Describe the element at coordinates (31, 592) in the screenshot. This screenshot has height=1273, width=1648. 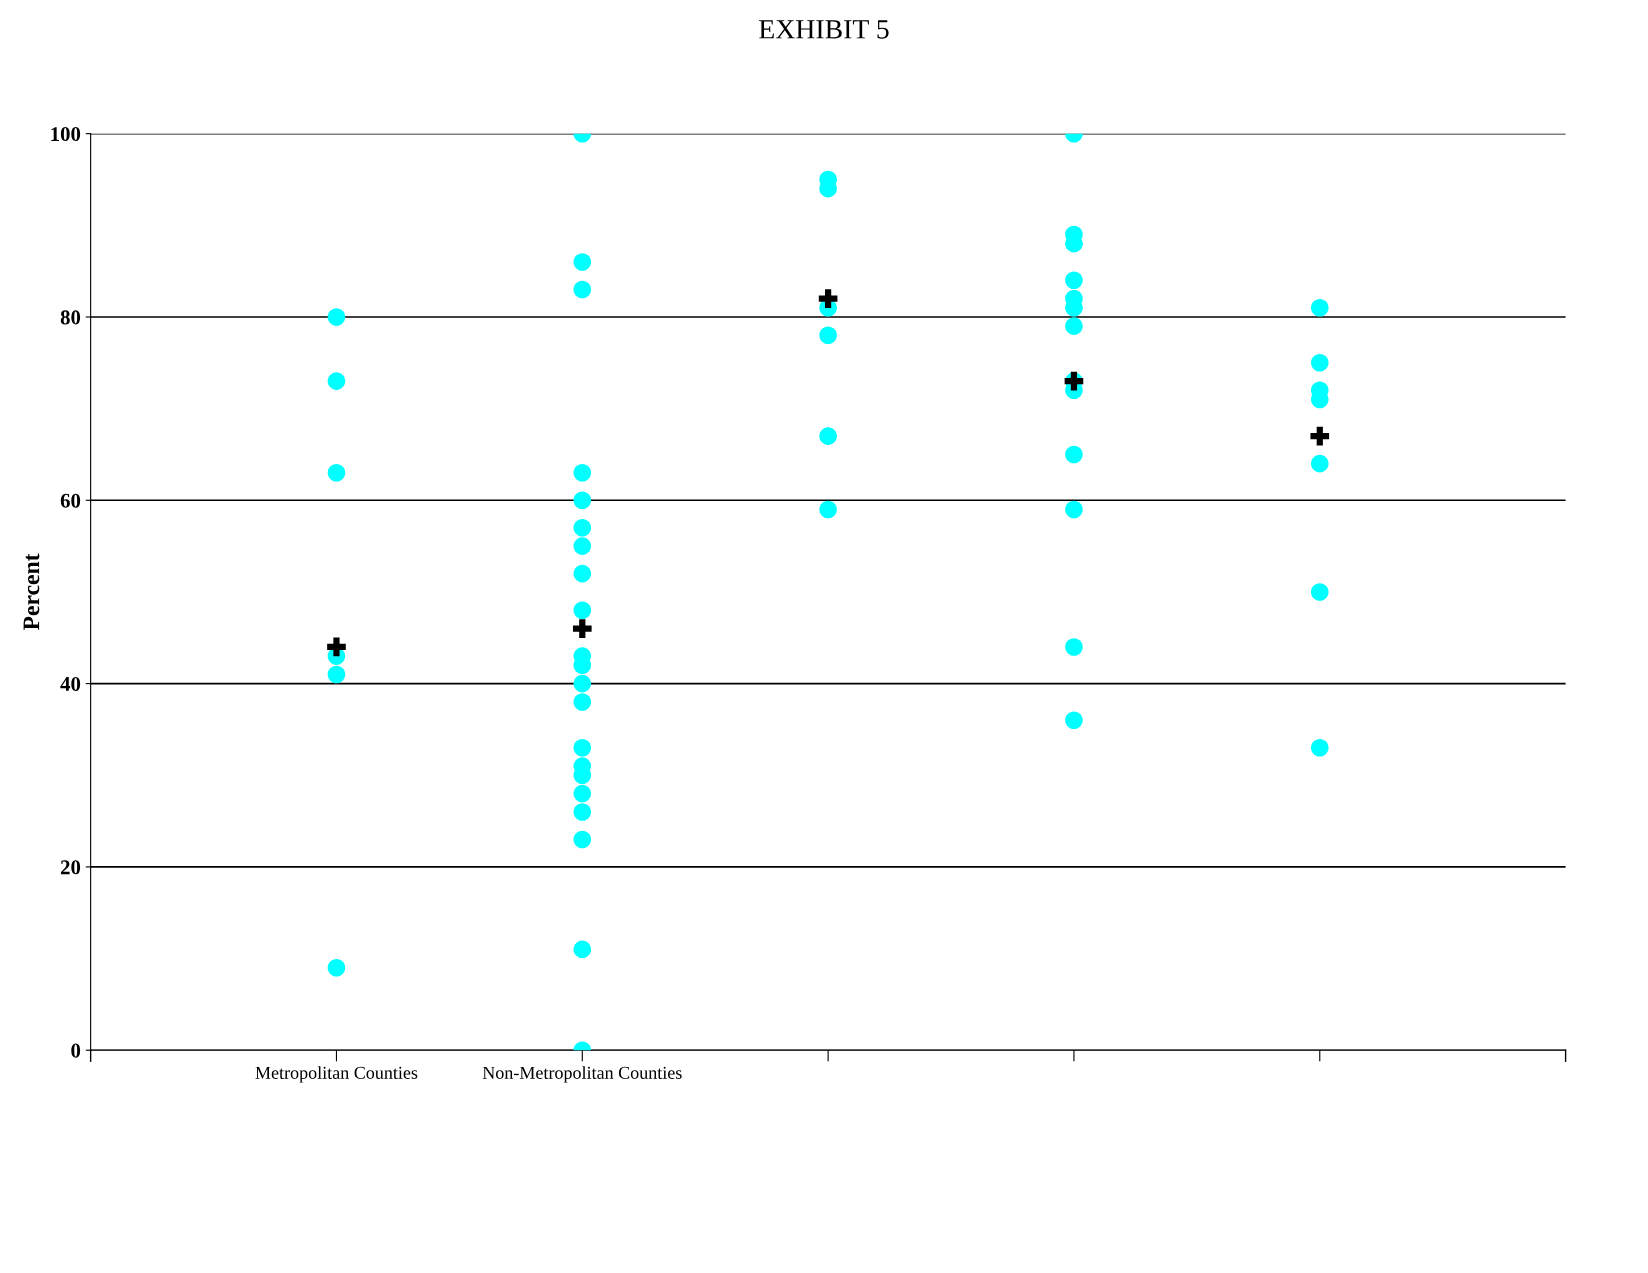
I see `y-axis-title: Percent` at that location.